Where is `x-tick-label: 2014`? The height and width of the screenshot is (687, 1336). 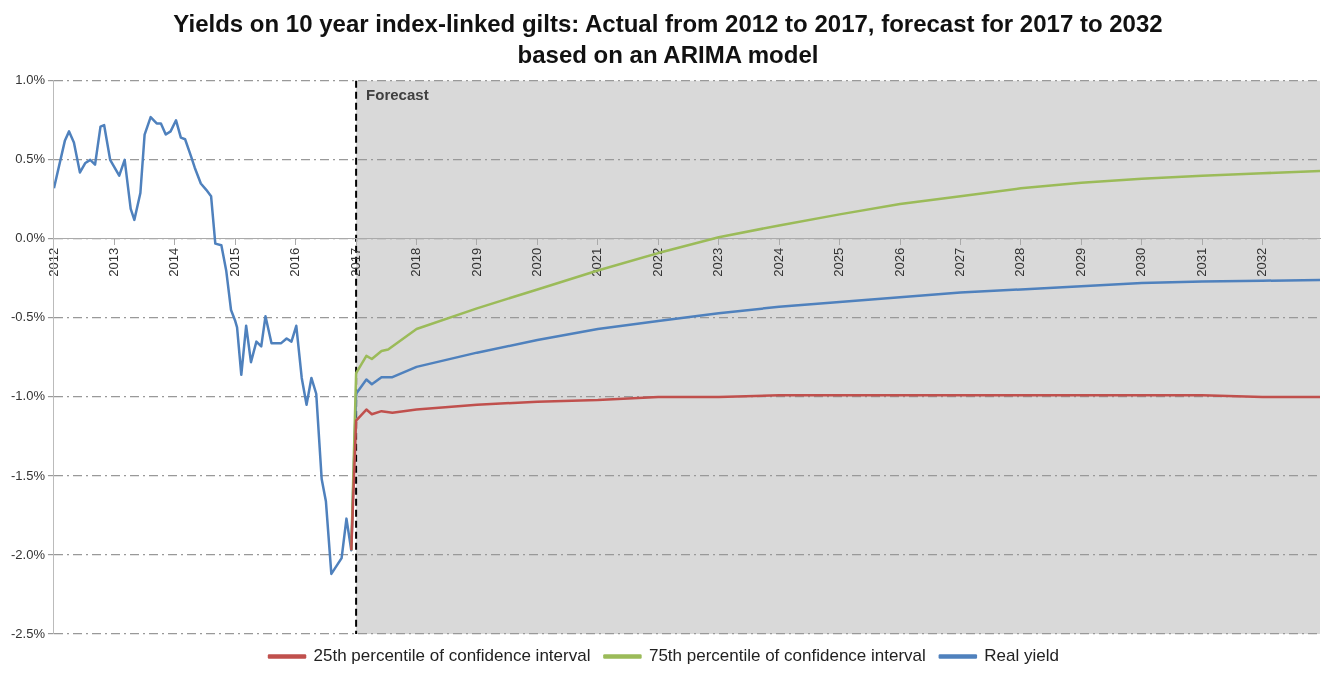
x-tick-label: 2014 is located at coordinates (174, 262).